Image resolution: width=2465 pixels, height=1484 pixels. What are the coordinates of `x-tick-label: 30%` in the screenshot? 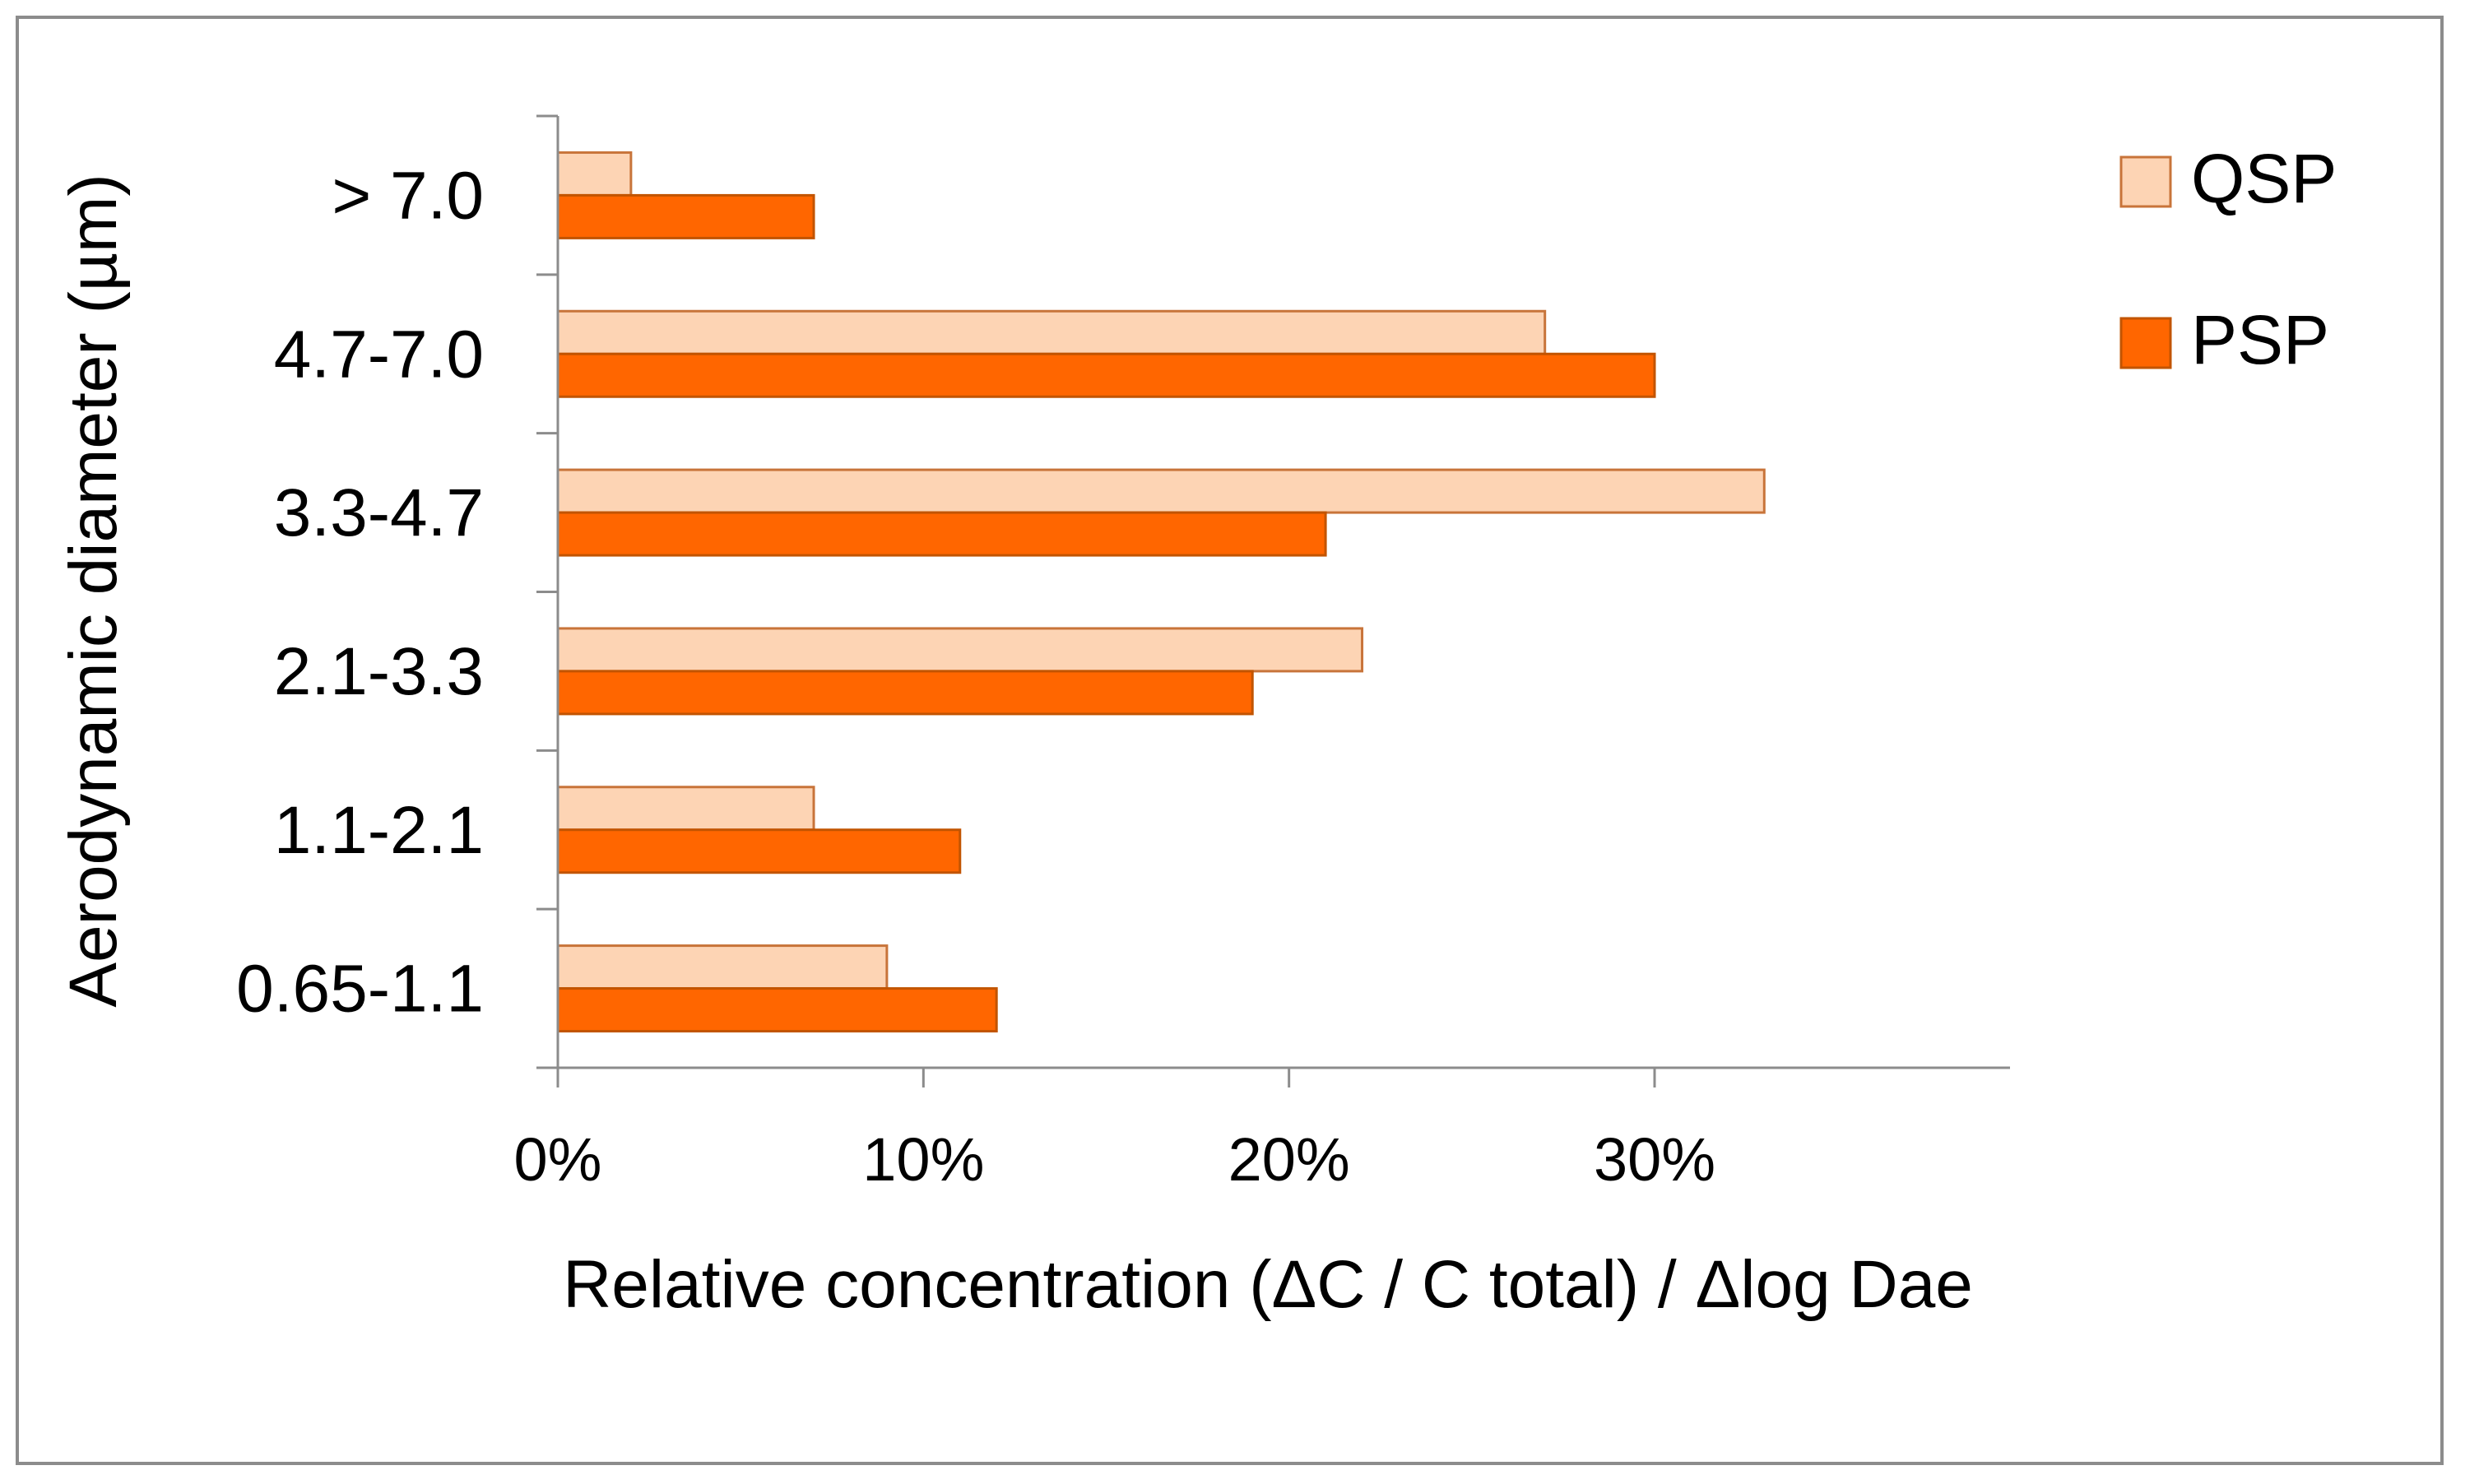 It's located at (1654, 1159).